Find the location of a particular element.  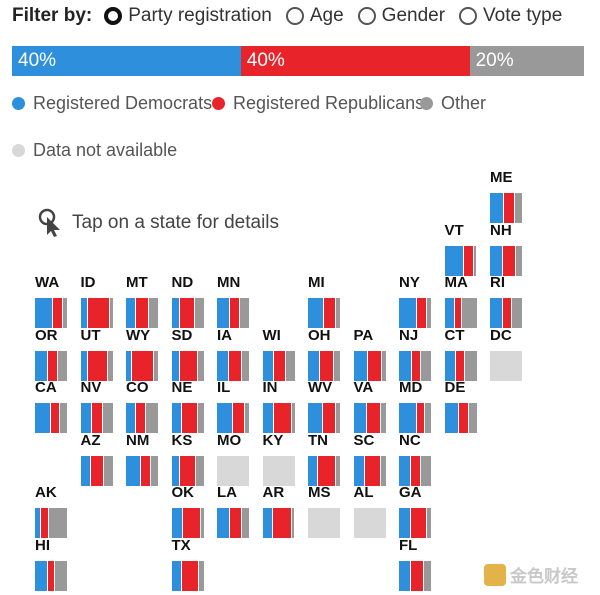

state-tile-il: IL is located at coordinates (236, 406).